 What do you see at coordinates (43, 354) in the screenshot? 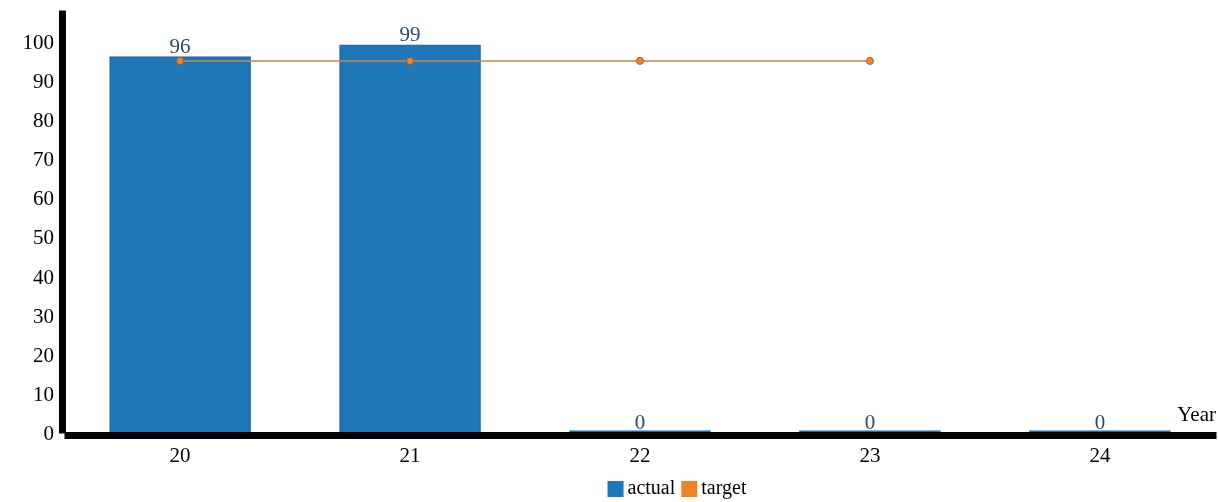
I see `y-tick-label: 20` at bounding box center [43, 354].